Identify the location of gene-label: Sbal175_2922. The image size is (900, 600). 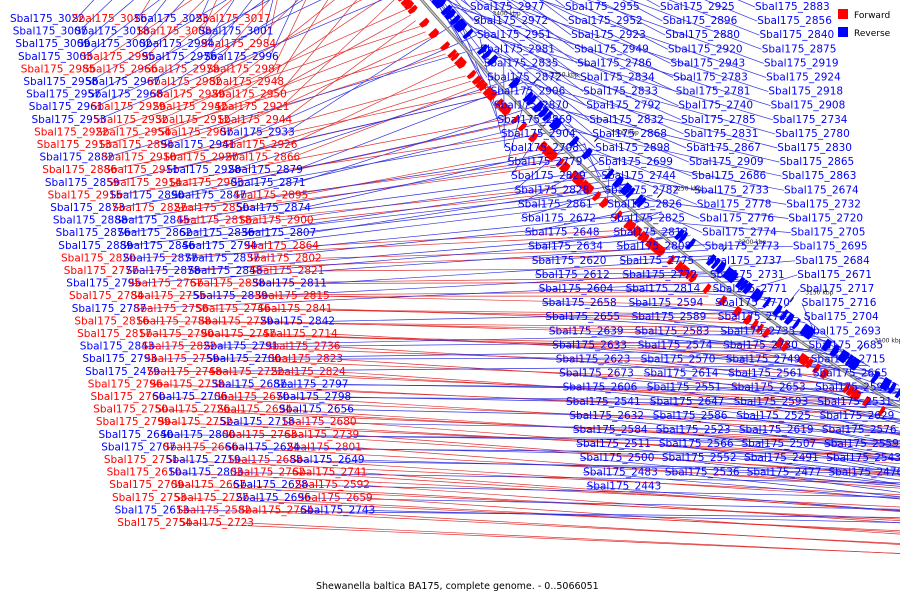
(71, 132).